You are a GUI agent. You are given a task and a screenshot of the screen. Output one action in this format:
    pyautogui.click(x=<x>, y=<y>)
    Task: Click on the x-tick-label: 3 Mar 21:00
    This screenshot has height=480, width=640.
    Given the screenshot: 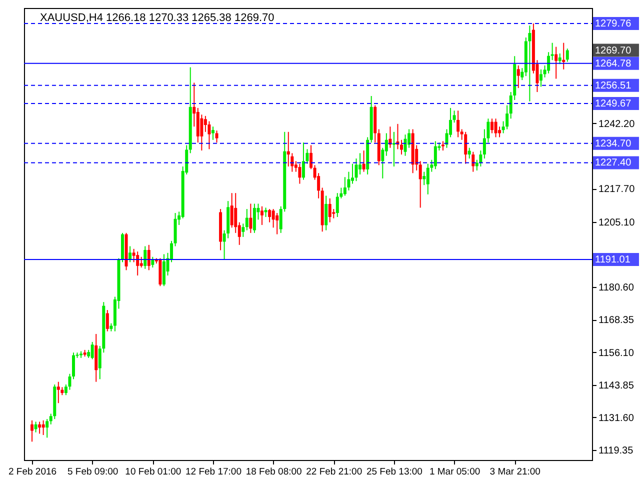 What is the action you would take?
    pyautogui.click(x=515, y=472)
    